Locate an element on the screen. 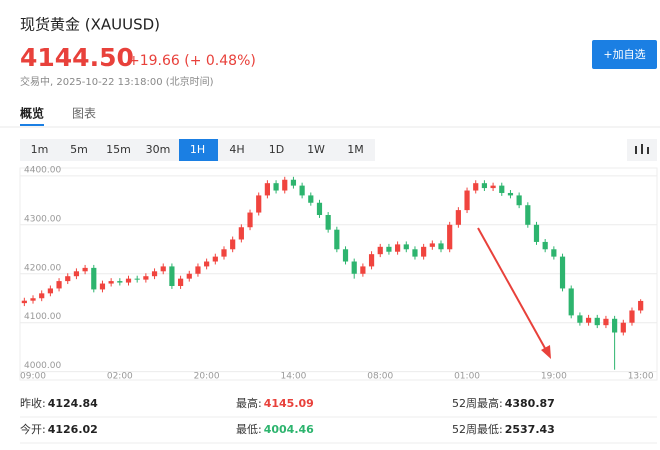 This screenshot has height=450, width=660. button-label: +加自选 is located at coordinates (624, 54).